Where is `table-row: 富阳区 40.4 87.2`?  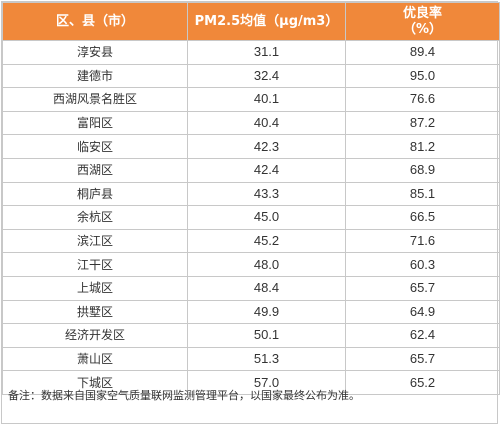
table-row: 富阳区 40.4 87.2 is located at coordinates (251, 123).